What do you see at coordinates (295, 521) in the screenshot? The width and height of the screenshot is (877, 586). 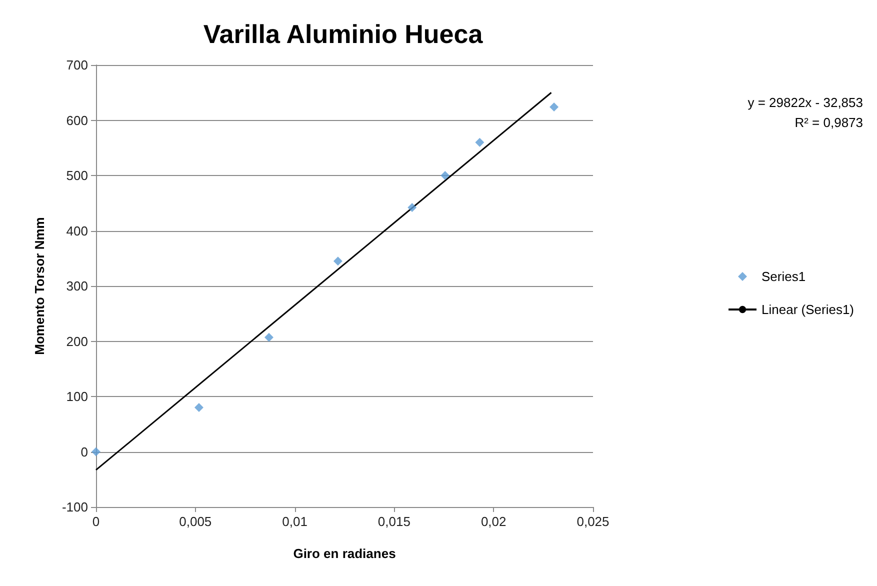 I see `x-tick-label: 0,01` at bounding box center [295, 521].